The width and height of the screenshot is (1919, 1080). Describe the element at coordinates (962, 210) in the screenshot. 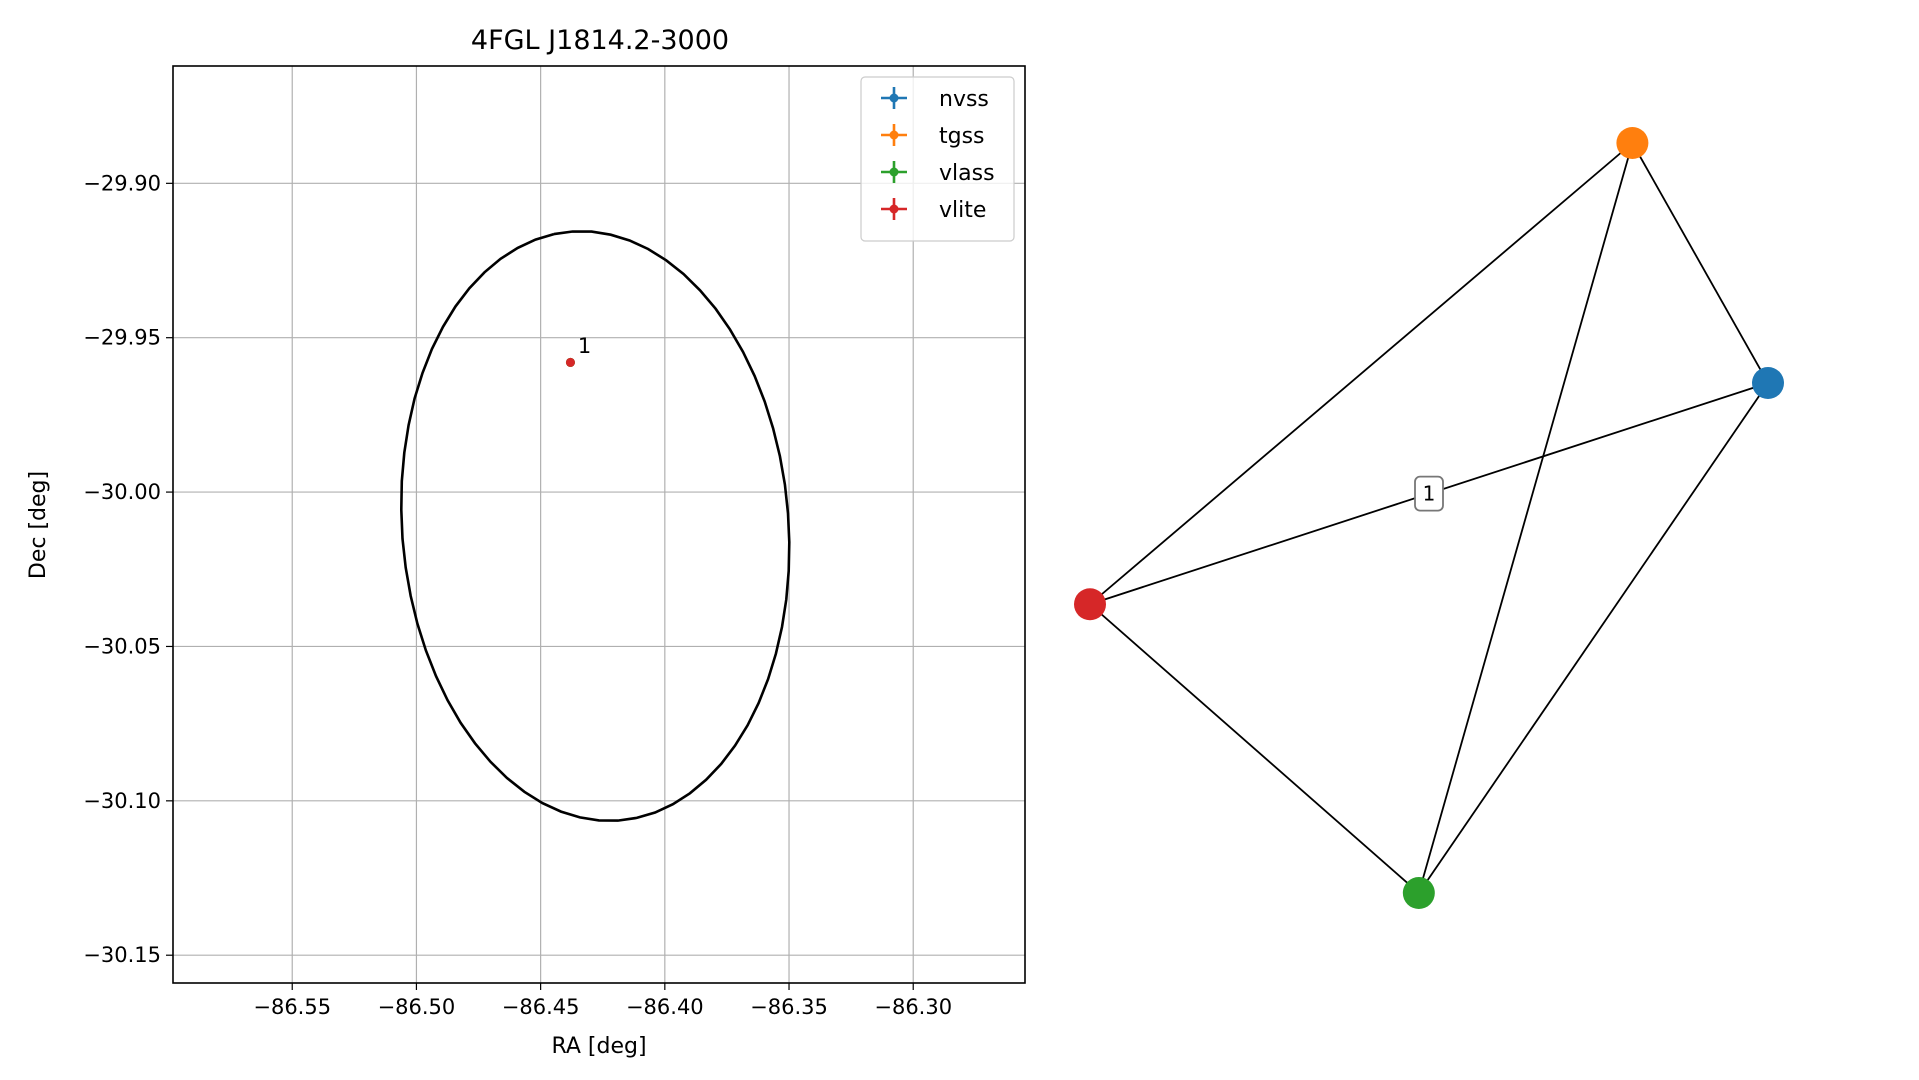

I see `legend-label: vlite` at that location.